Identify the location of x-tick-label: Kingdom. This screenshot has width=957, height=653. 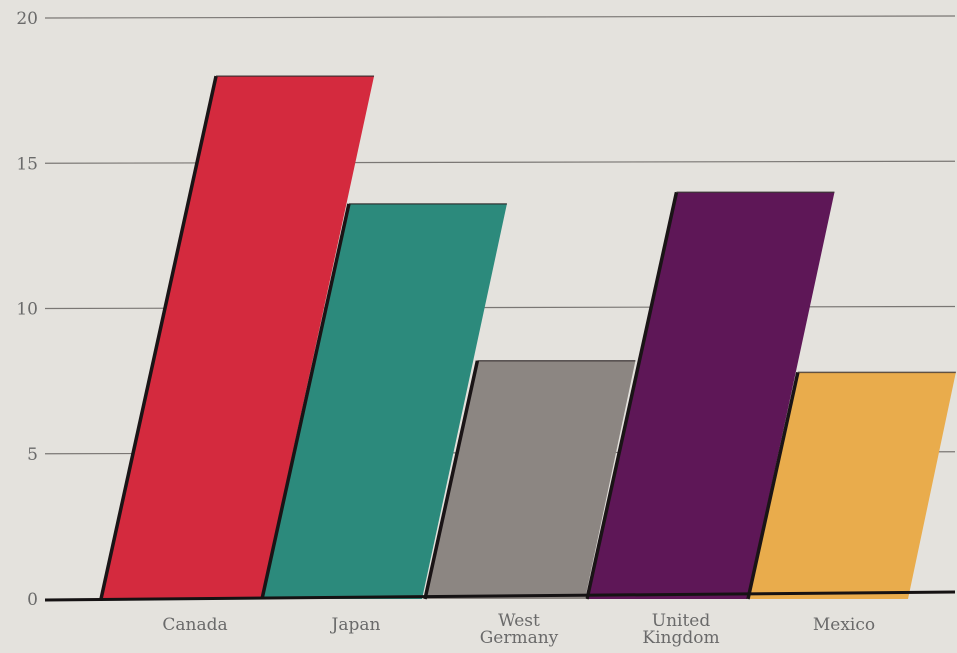
(680, 638).